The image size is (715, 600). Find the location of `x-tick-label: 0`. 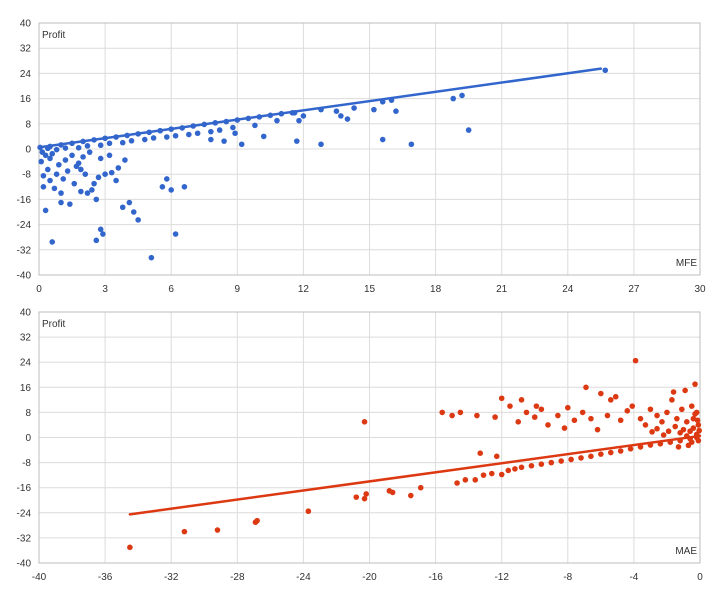

x-tick-label: 0 is located at coordinates (39, 289).